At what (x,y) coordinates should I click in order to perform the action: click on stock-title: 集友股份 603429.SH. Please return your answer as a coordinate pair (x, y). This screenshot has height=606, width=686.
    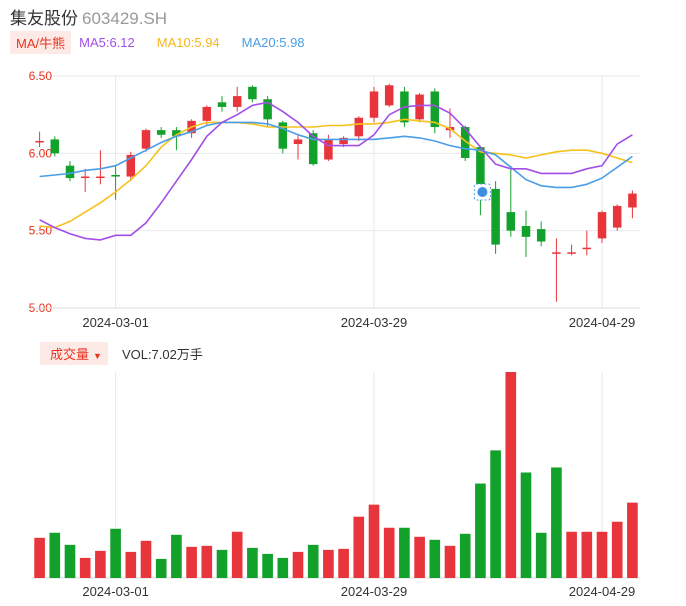
    Looking at the image, I should click on (88, 16).